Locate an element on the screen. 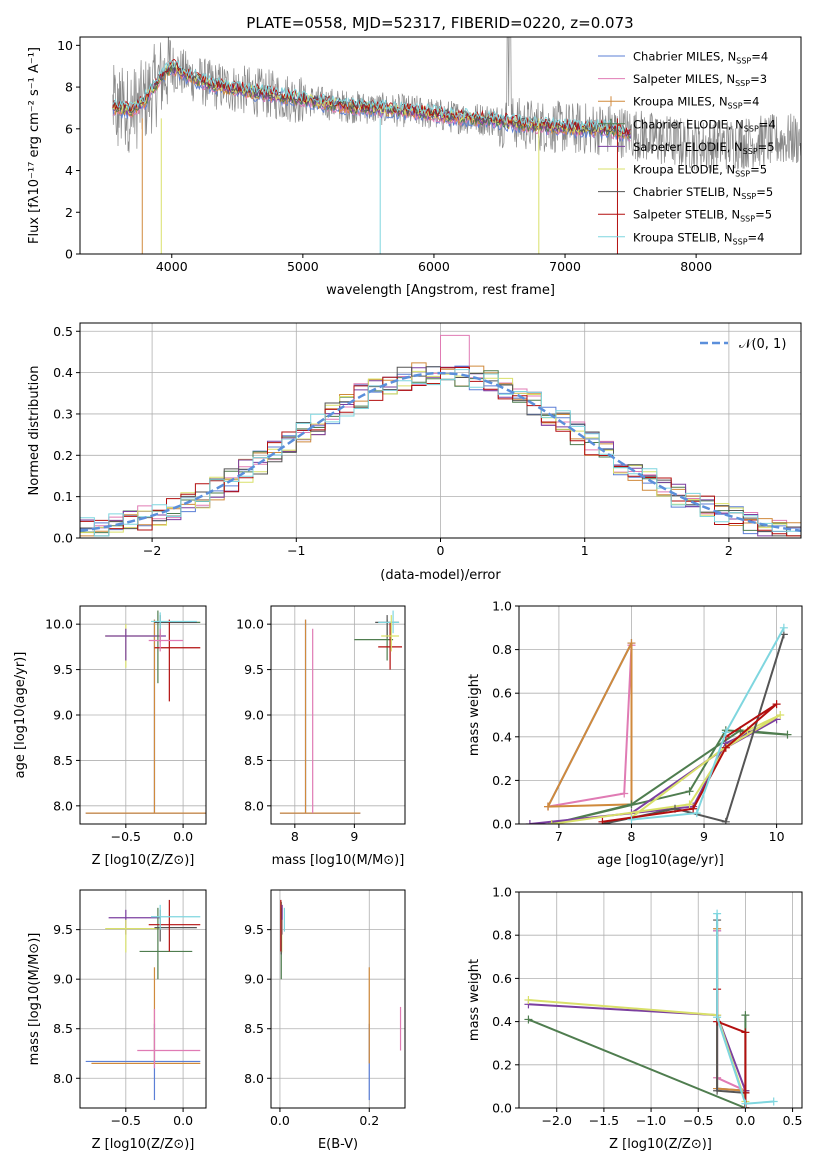  age-vs-Z-plot-area is located at coordinates (145, 712).